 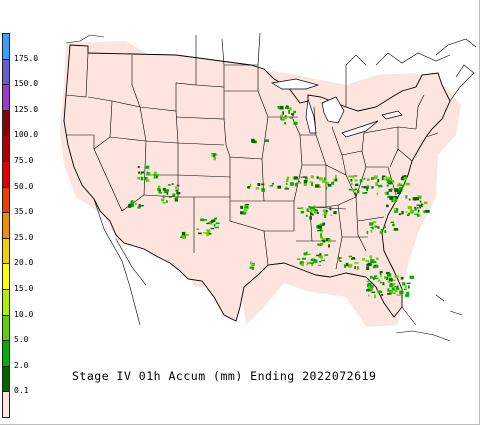 I want to click on legend-tick-label: 150.0, so click(x=26, y=84).